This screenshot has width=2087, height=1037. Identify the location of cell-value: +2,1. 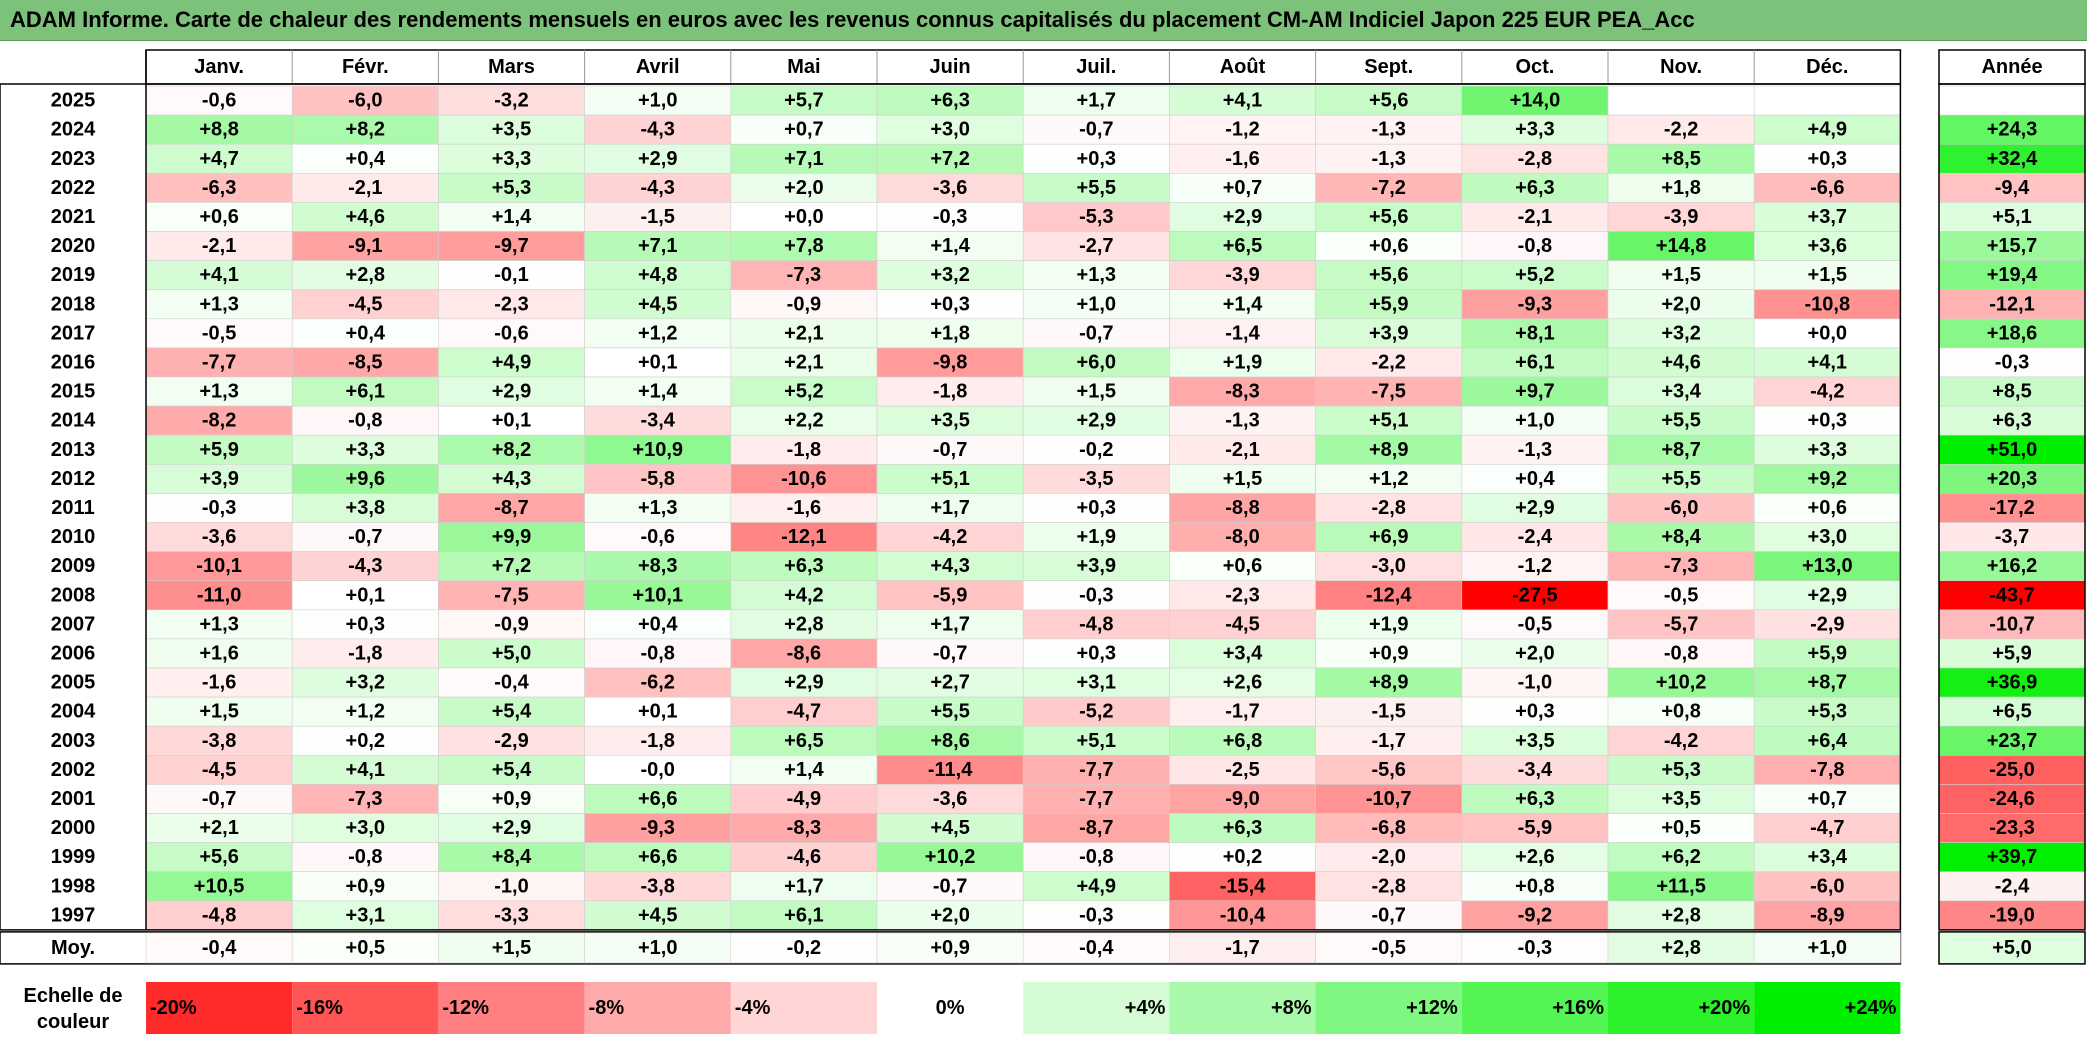
(218, 828).